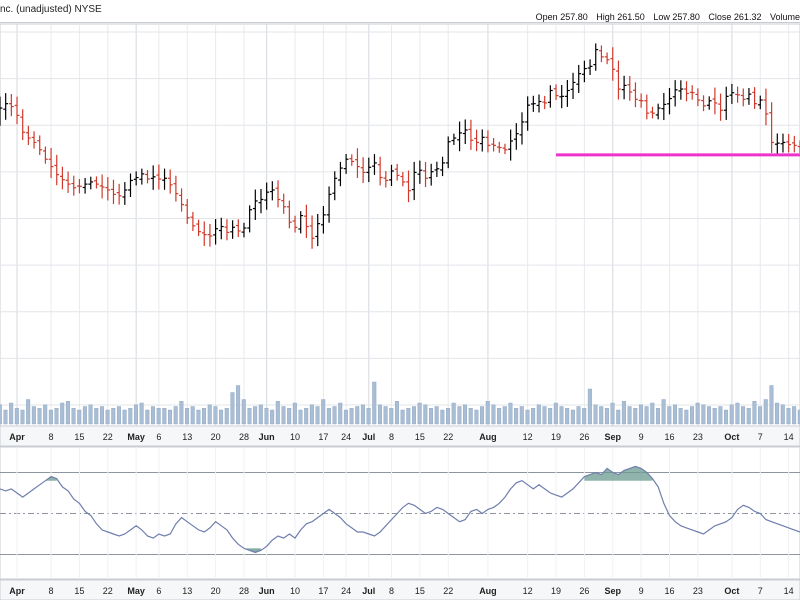 This screenshot has width=800, height=600. Describe the element at coordinates (88, 9) in the screenshot. I see `exchange-text: NYSE` at that location.